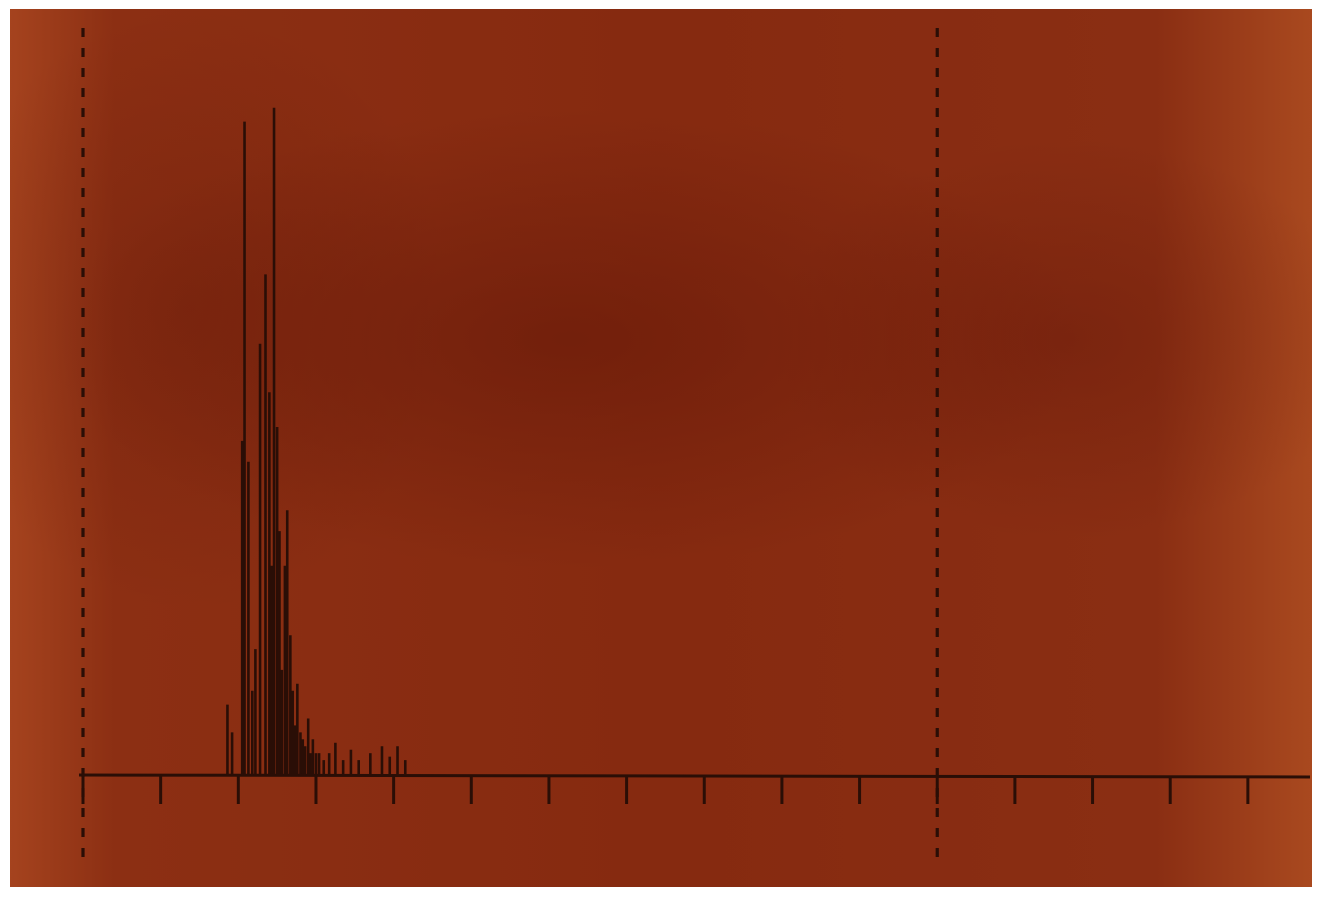 Image resolution: width=1325 pixels, height=899 pixels. Describe the element at coordinates (316, 440) in the screenshot. I see `spectrum-bars` at that location.